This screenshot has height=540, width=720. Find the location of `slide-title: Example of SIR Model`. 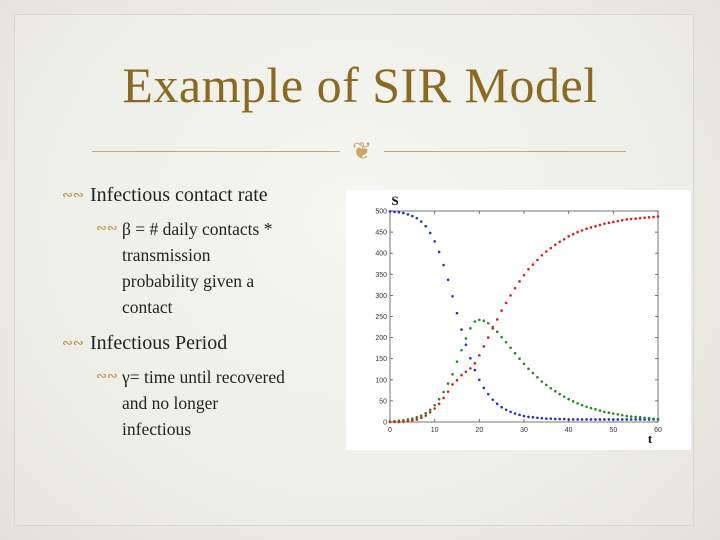

slide-title: Example of SIR Model is located at coordinates (360, 85).